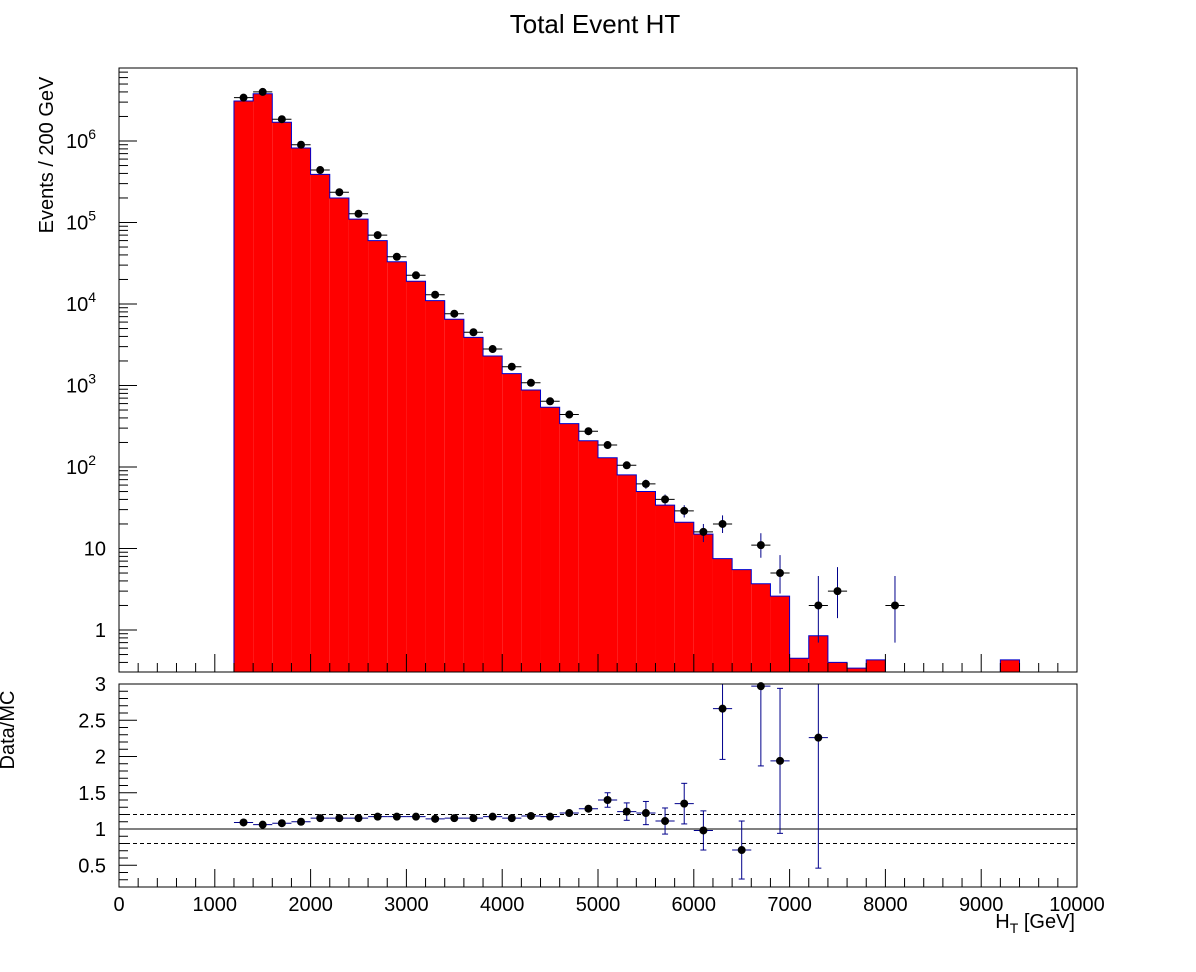 The width and height of the screenshot is (1196, 972). Describe the element at coordinates (981, 905) in the screenshot. I see `x-tick-label: 9000` at that location.